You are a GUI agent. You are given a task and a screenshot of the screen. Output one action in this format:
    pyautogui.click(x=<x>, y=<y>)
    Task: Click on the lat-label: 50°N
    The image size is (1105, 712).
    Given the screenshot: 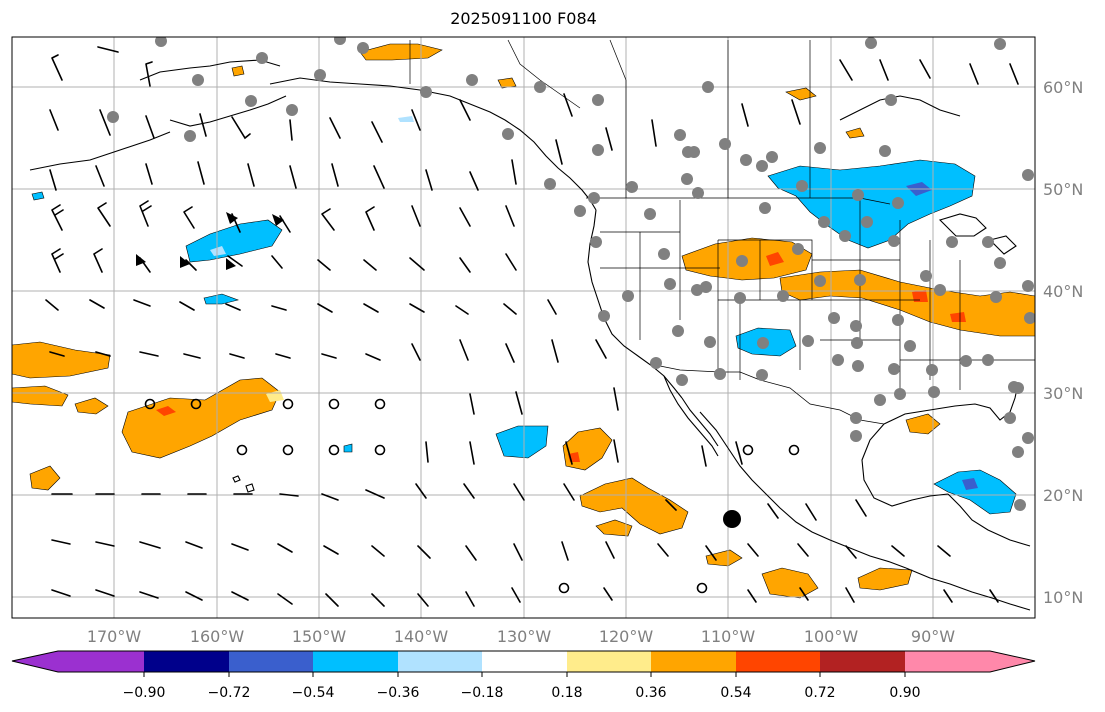 What is the action you would take?
    pyautogui.click(x=1063, y=189)
    